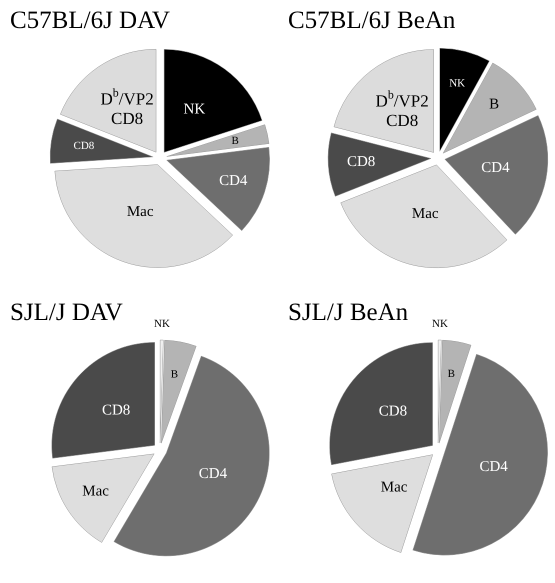  Describe the element at coordinates (372, 20) in the screenshot. I see `chart-title: C57BL/6J BeAn` at that location.